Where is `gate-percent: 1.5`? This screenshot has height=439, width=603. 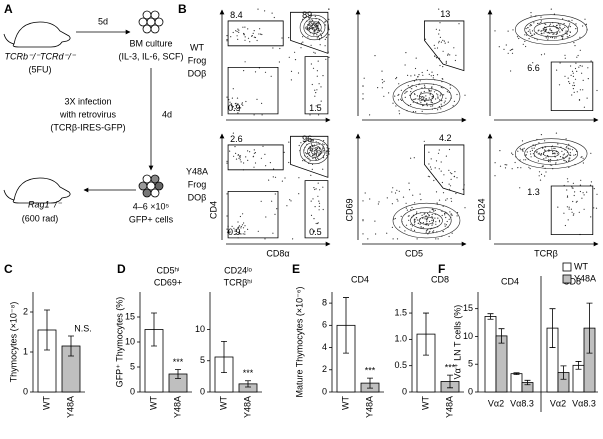 gate-percent: 1.5 is located at coordinates (315, 108).